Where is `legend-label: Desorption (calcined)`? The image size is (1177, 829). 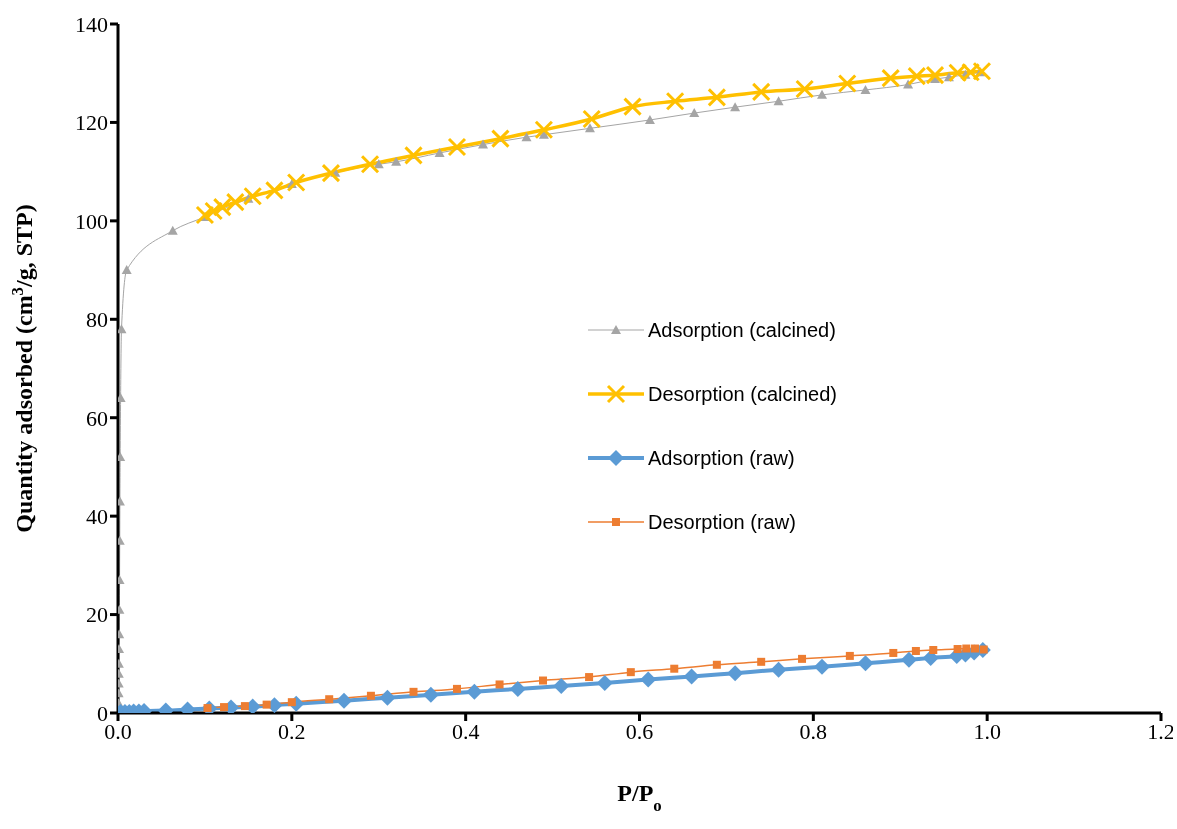
legend-label: Desorption (calcined) is located at coordinates (742, 394).